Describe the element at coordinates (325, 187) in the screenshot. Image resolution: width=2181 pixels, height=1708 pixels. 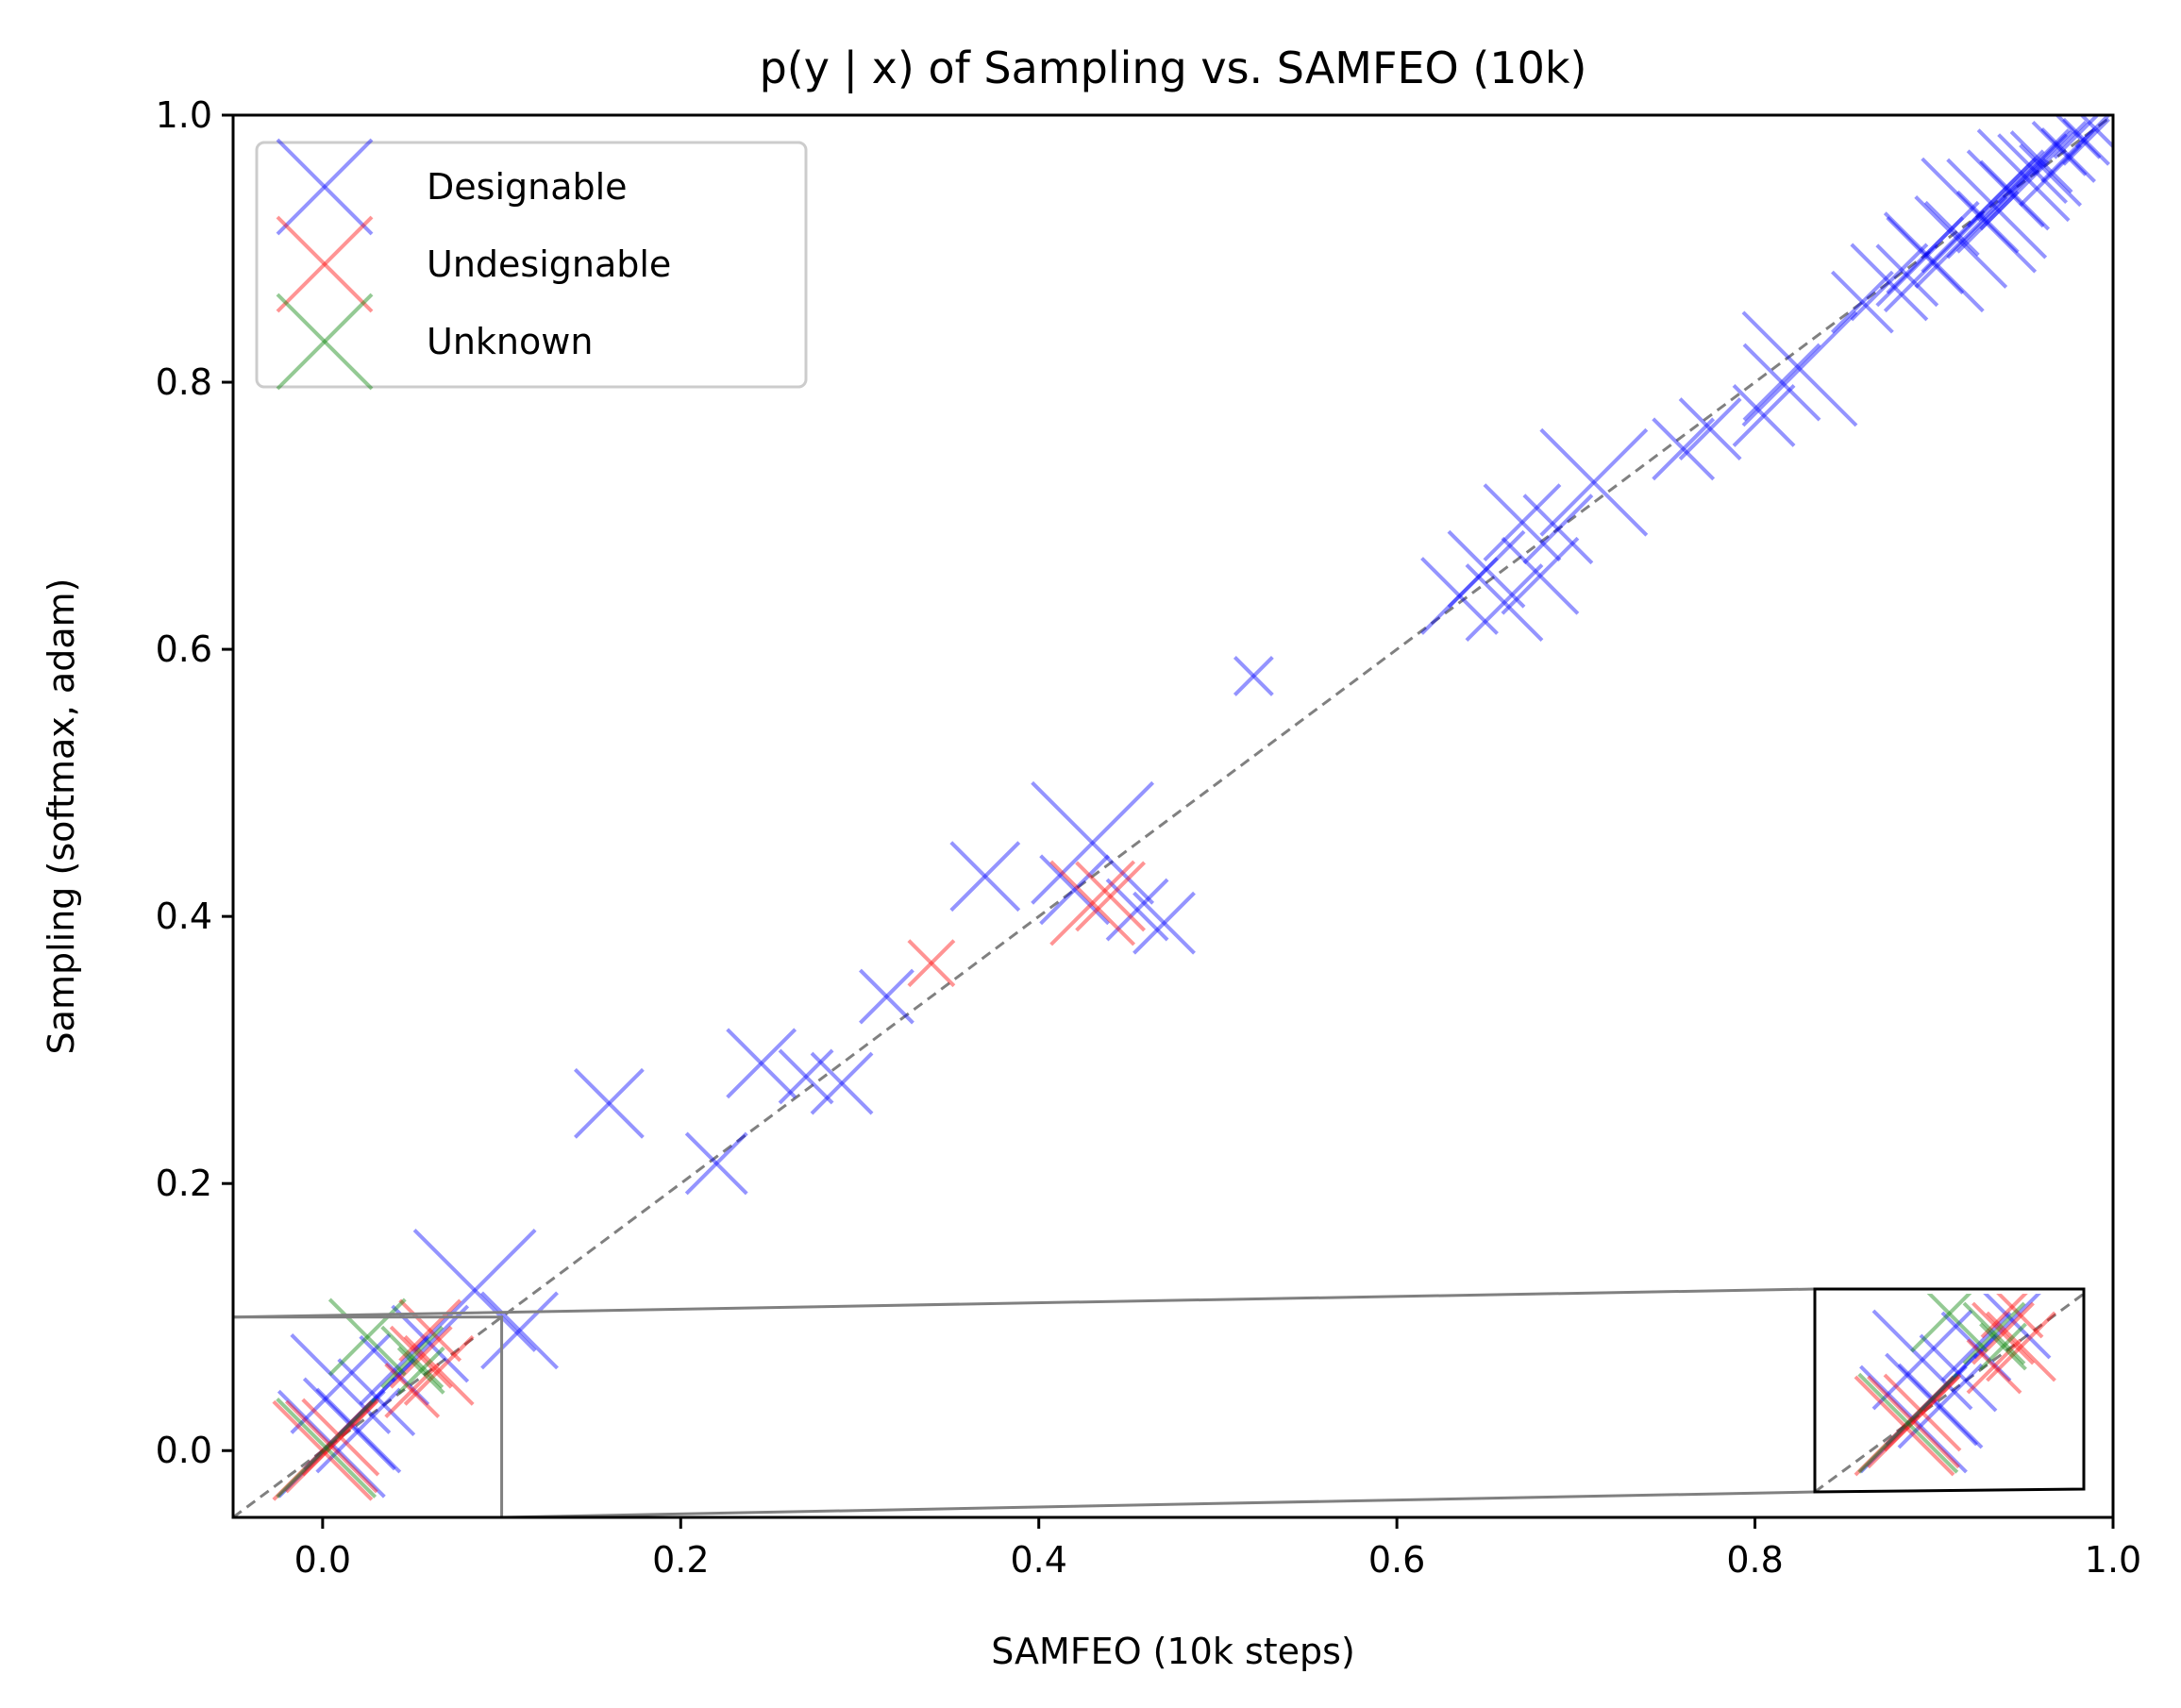
I see `legend-marker-designable` at that location.